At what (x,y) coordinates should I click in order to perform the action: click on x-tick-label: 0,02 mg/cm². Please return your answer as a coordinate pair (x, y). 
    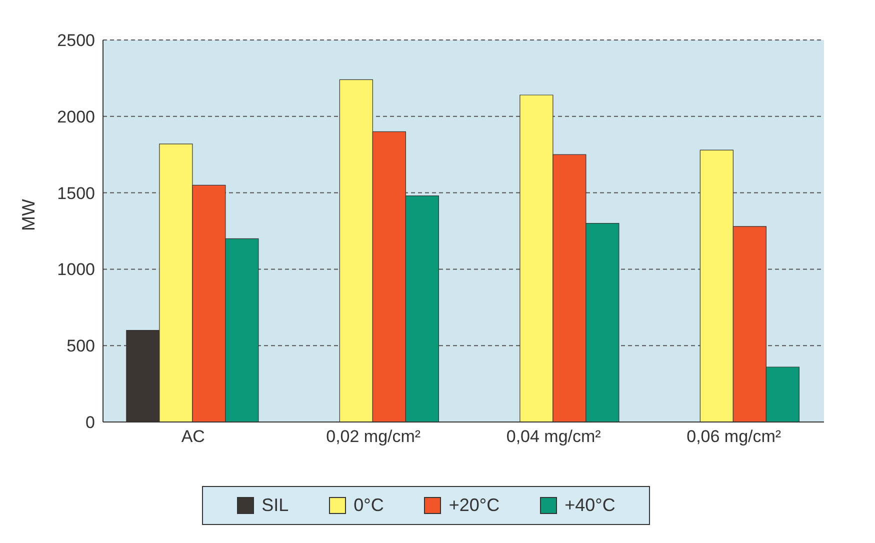
    Looking at the image, I should click on (373, 436).